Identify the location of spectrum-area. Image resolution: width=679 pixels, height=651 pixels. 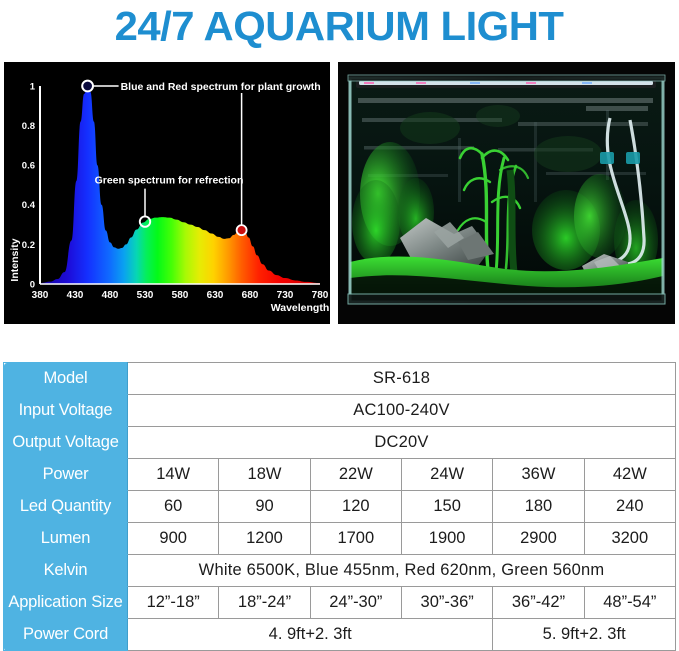
(180, 185).